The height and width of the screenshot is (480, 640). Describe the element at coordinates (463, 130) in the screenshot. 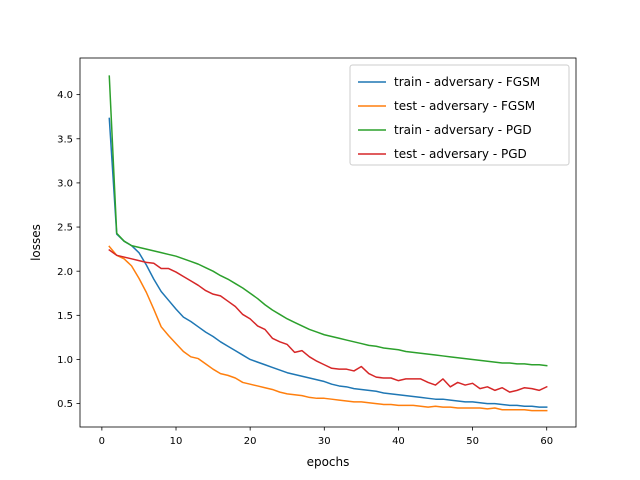

I see `legend-label: train - adversary - PGD` at that location.